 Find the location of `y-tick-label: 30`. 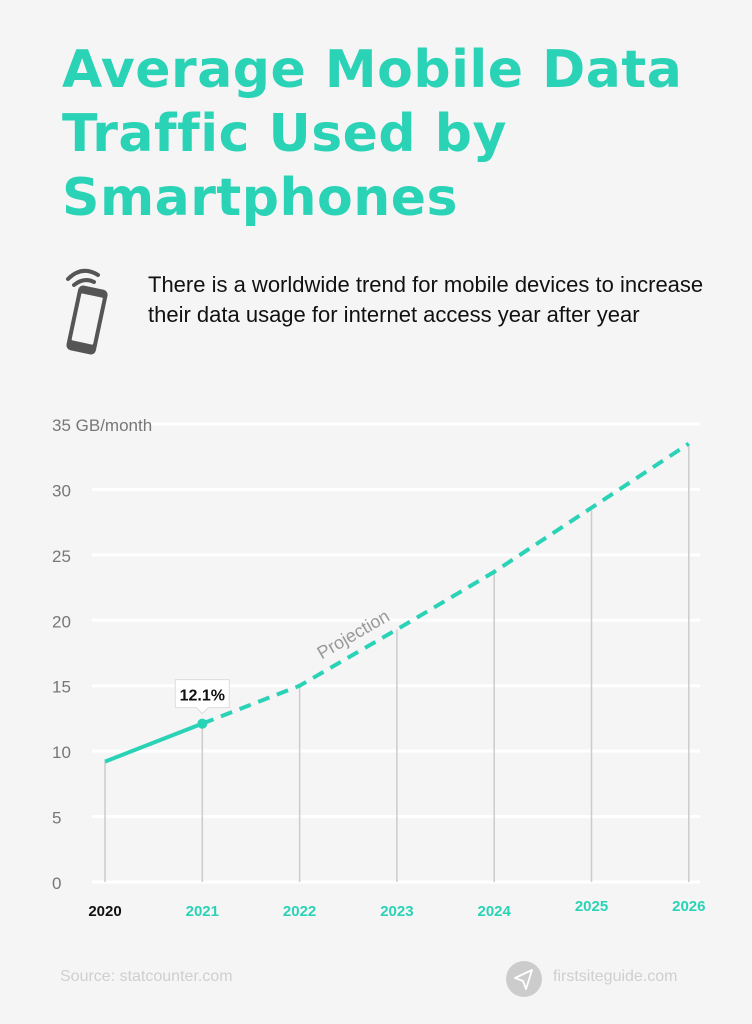

y-tick-label: 30 is located at coordinates (61, 490).